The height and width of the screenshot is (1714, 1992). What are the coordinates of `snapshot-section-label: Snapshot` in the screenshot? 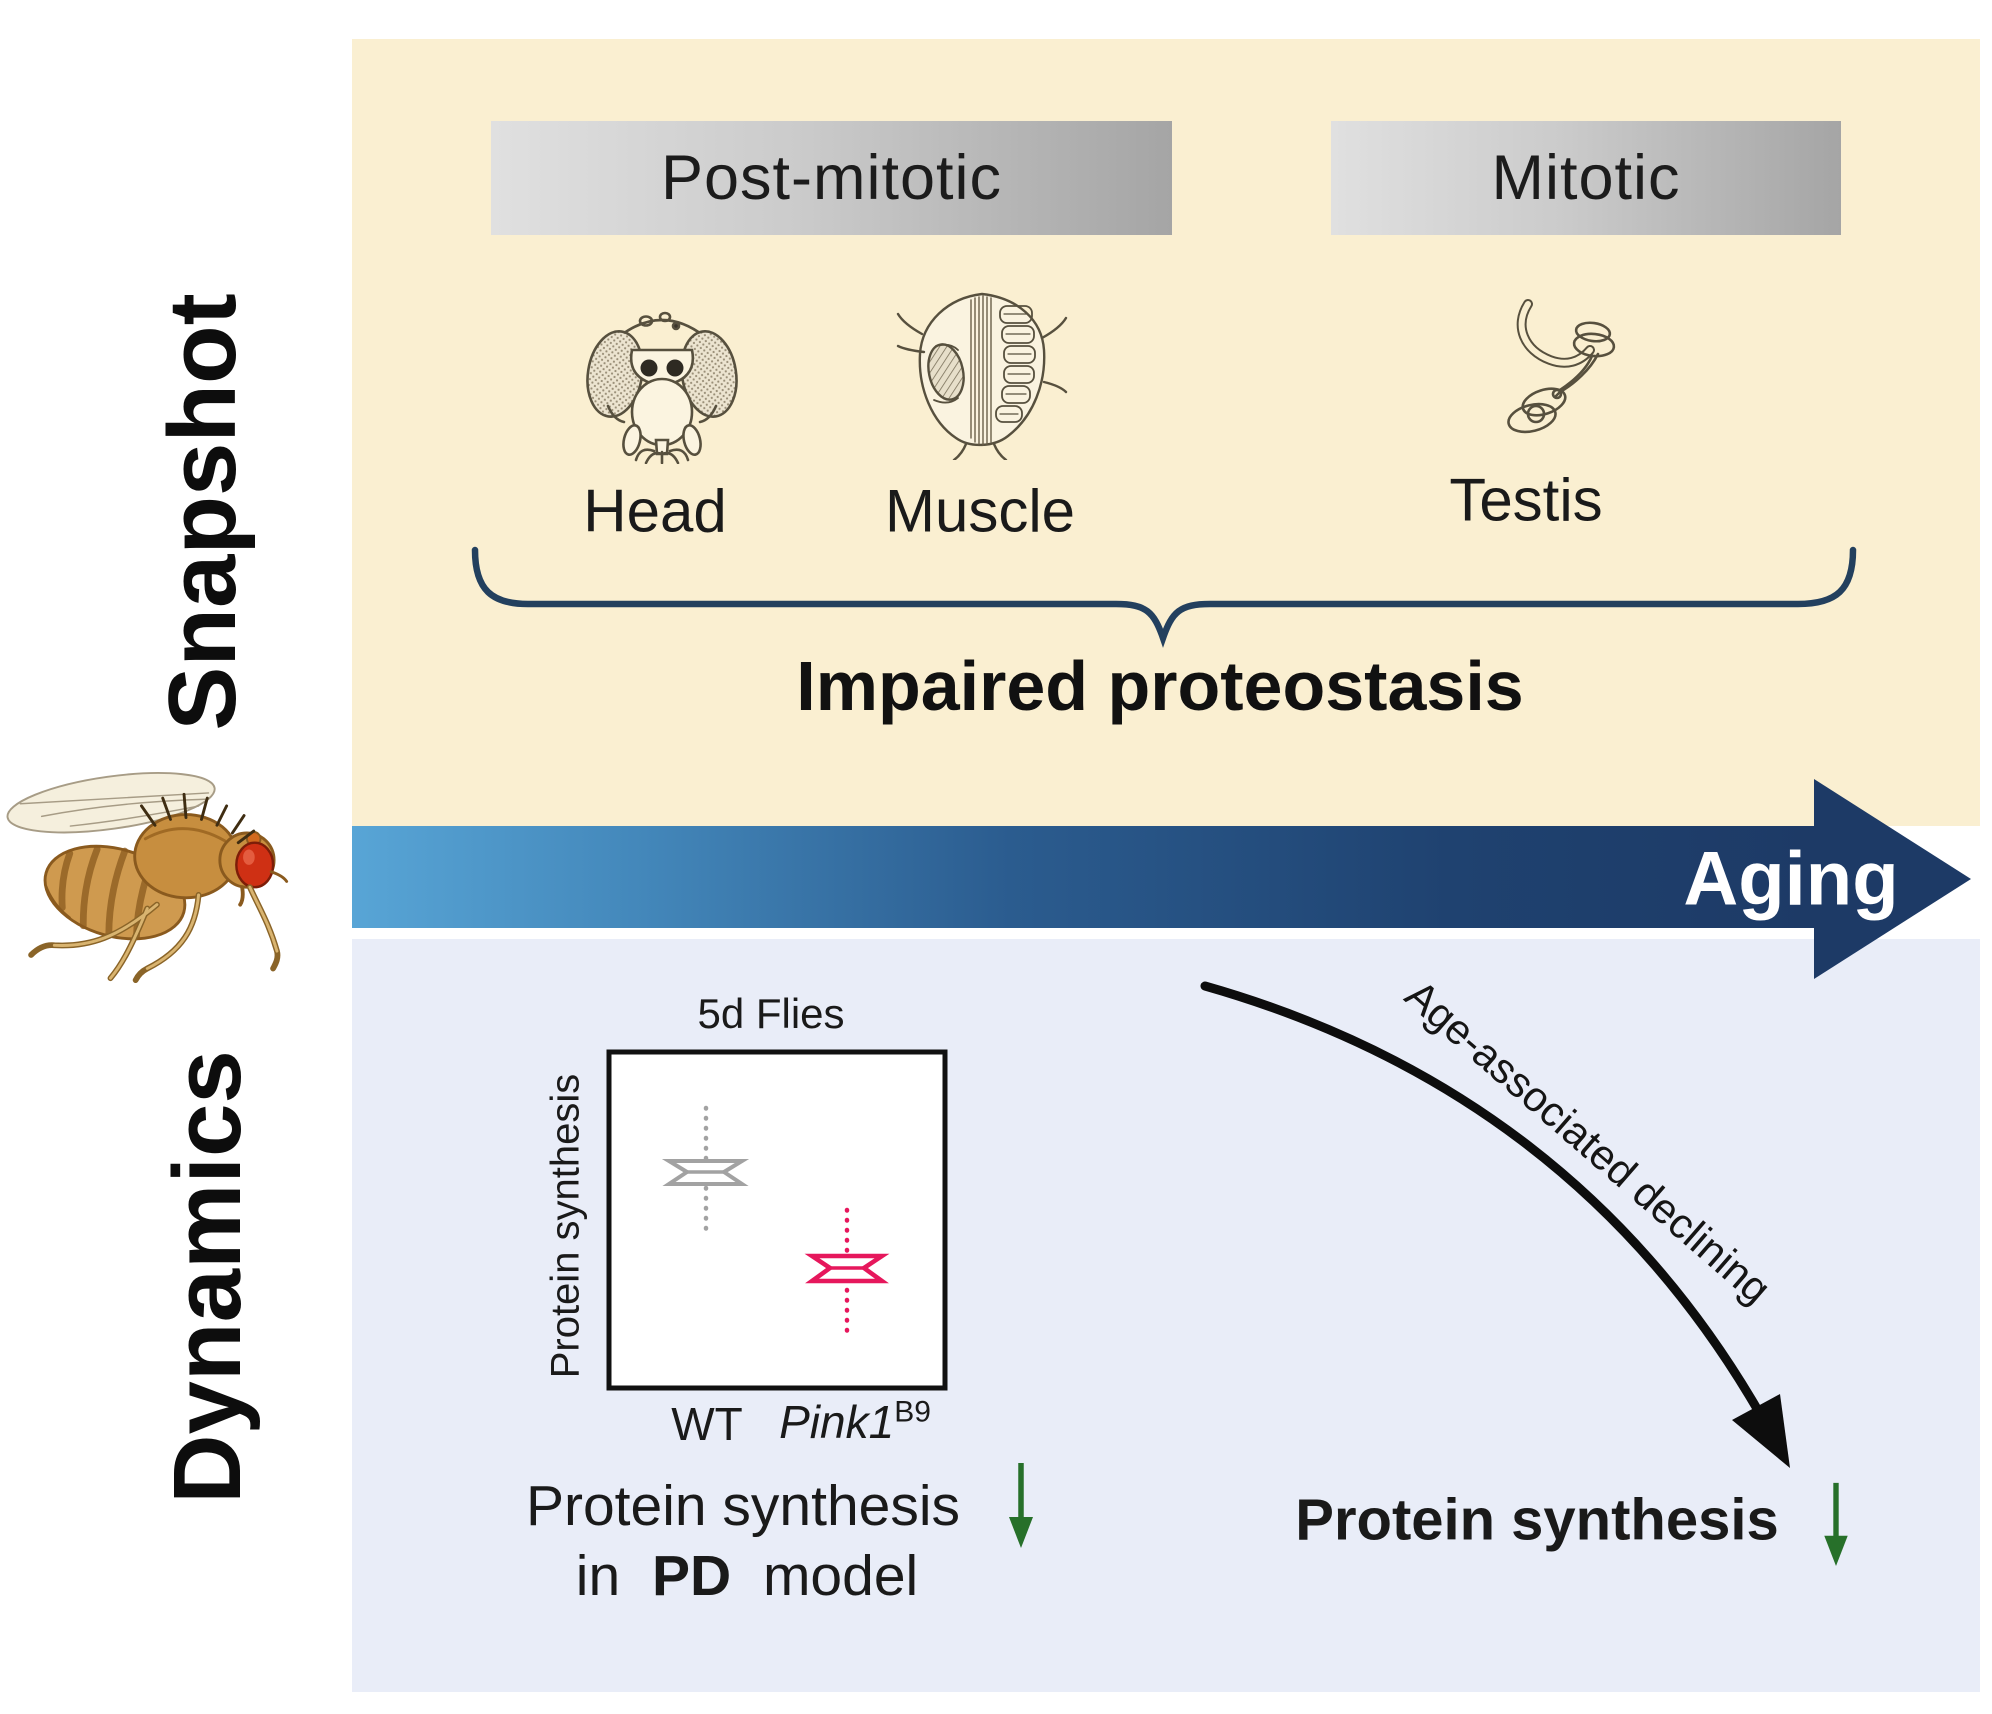 It's located at (202, 512).